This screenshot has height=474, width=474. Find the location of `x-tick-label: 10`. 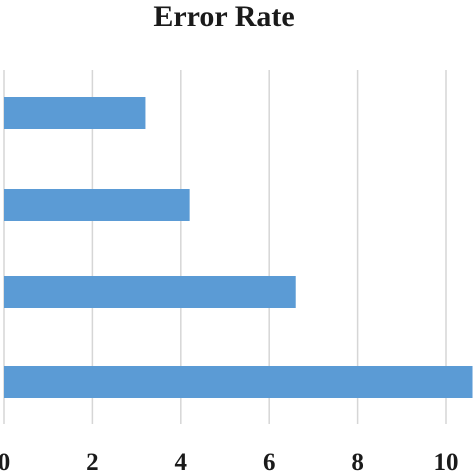

x-tick-label: 10 is located at coordinates (446, 461).